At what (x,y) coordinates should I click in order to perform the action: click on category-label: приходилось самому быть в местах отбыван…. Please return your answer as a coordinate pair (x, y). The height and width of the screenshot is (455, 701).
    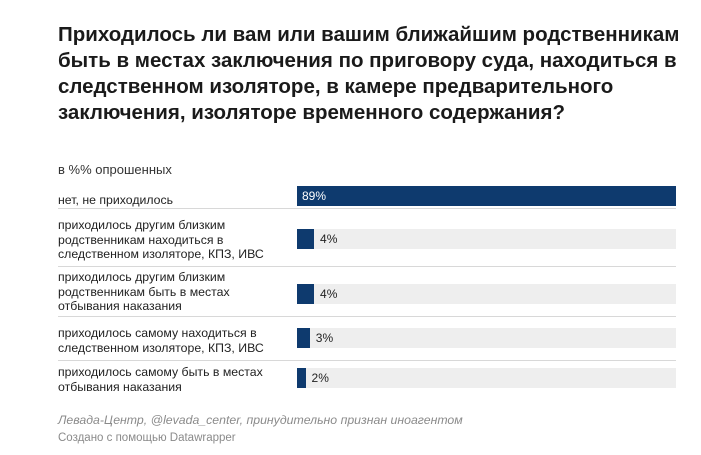
    Looking at the image, I should click on (160, 379).